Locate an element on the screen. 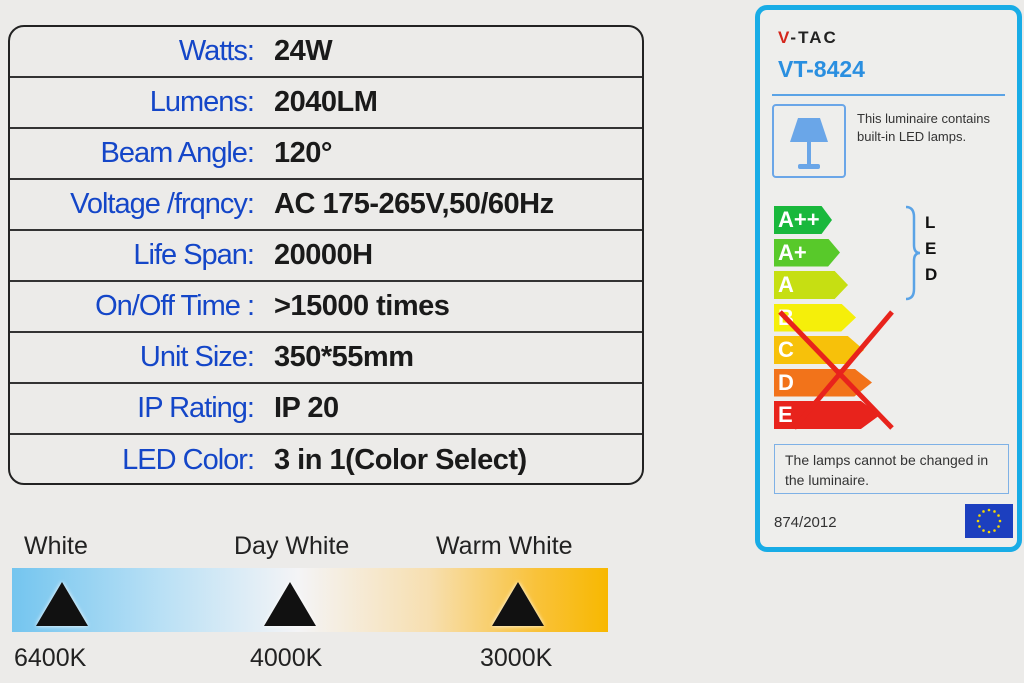 The width and height of the screenshot is (1024, 683). energy-class-a: A is located at coordinates (811, 285).